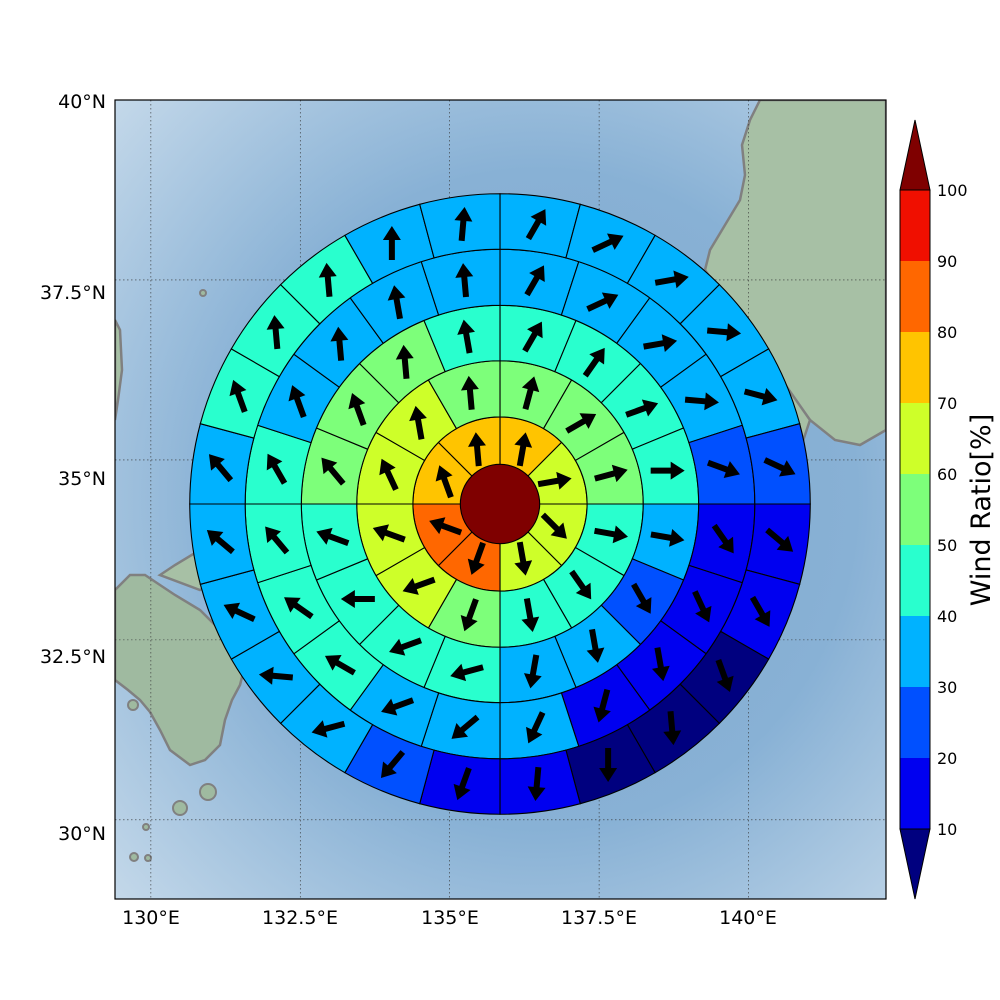 This screenshot has height=1000, width=1000. Describe the element at coordinates (748, 918) in the screenshot. I see `lon-tick-label: 140°E` at that location.